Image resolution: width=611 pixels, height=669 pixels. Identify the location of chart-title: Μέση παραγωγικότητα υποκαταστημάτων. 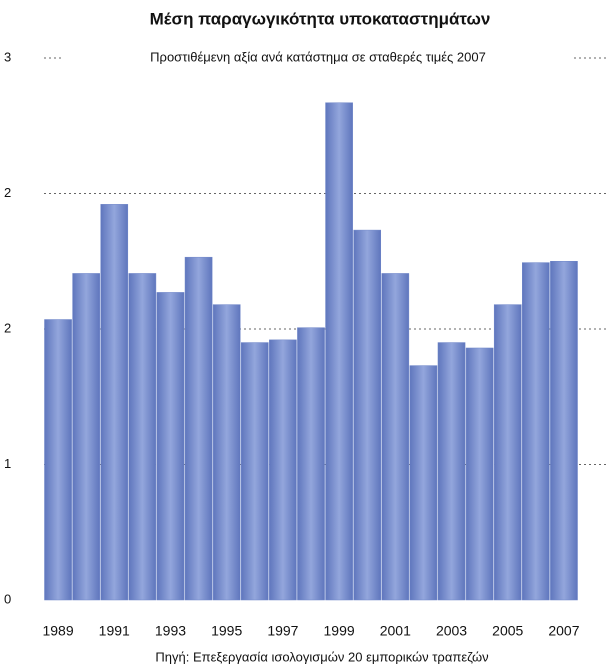
(320, 18).